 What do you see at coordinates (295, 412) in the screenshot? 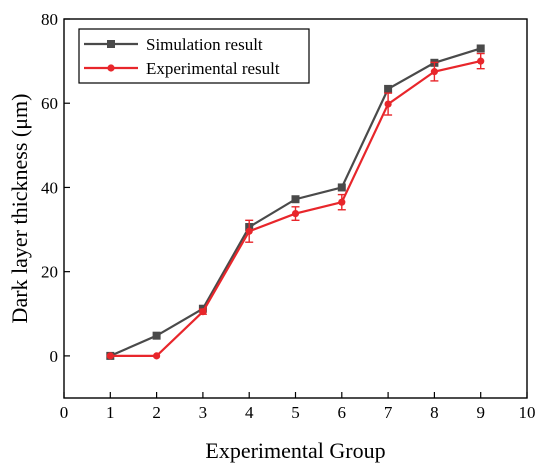
I see `x-tick-label: 5` at bounding box center [295, 412].